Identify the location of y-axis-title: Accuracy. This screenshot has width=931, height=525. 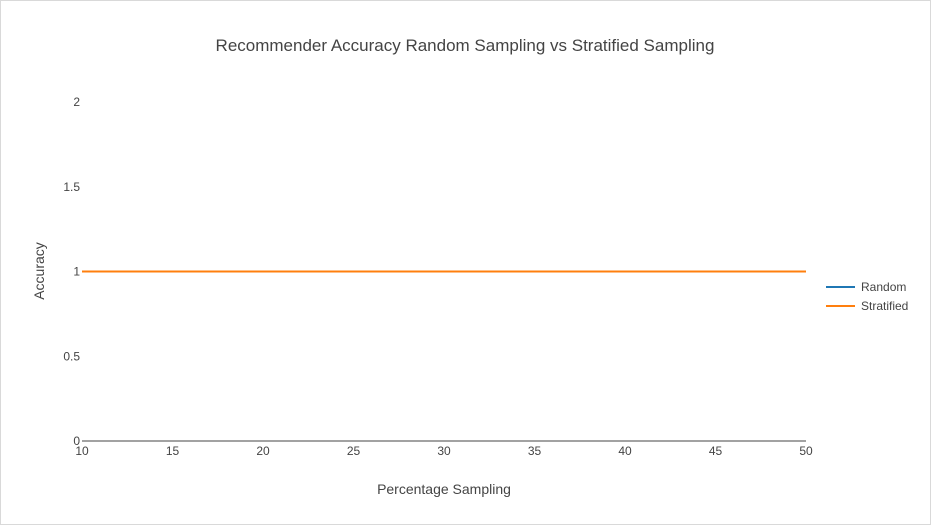
(39, 271).